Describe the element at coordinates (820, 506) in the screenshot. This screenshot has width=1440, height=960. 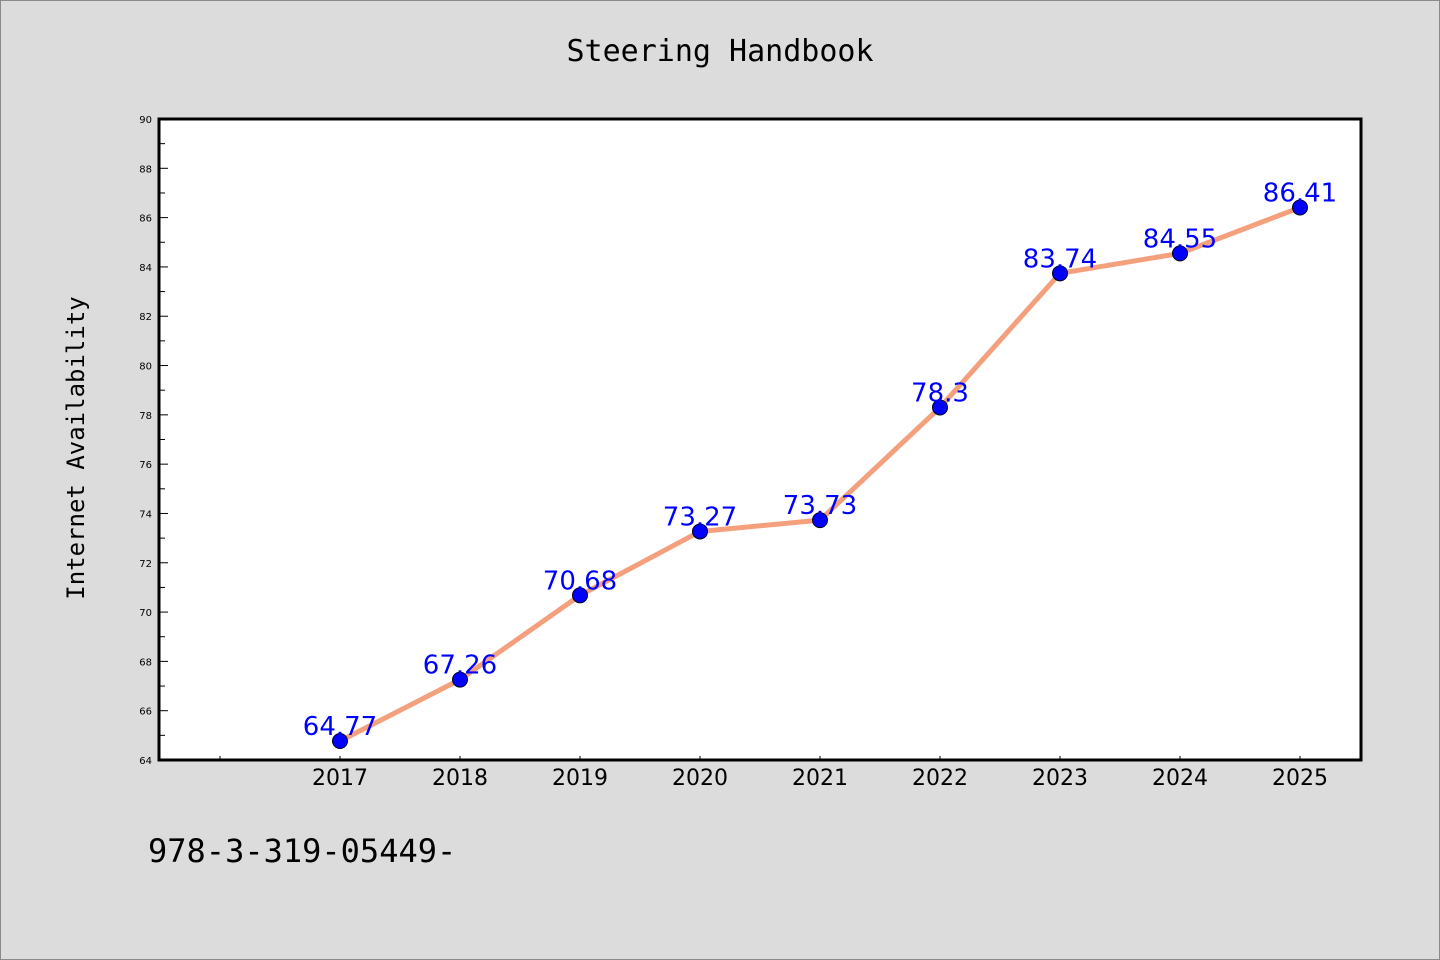
I see `data-label: 73.73` at that location.